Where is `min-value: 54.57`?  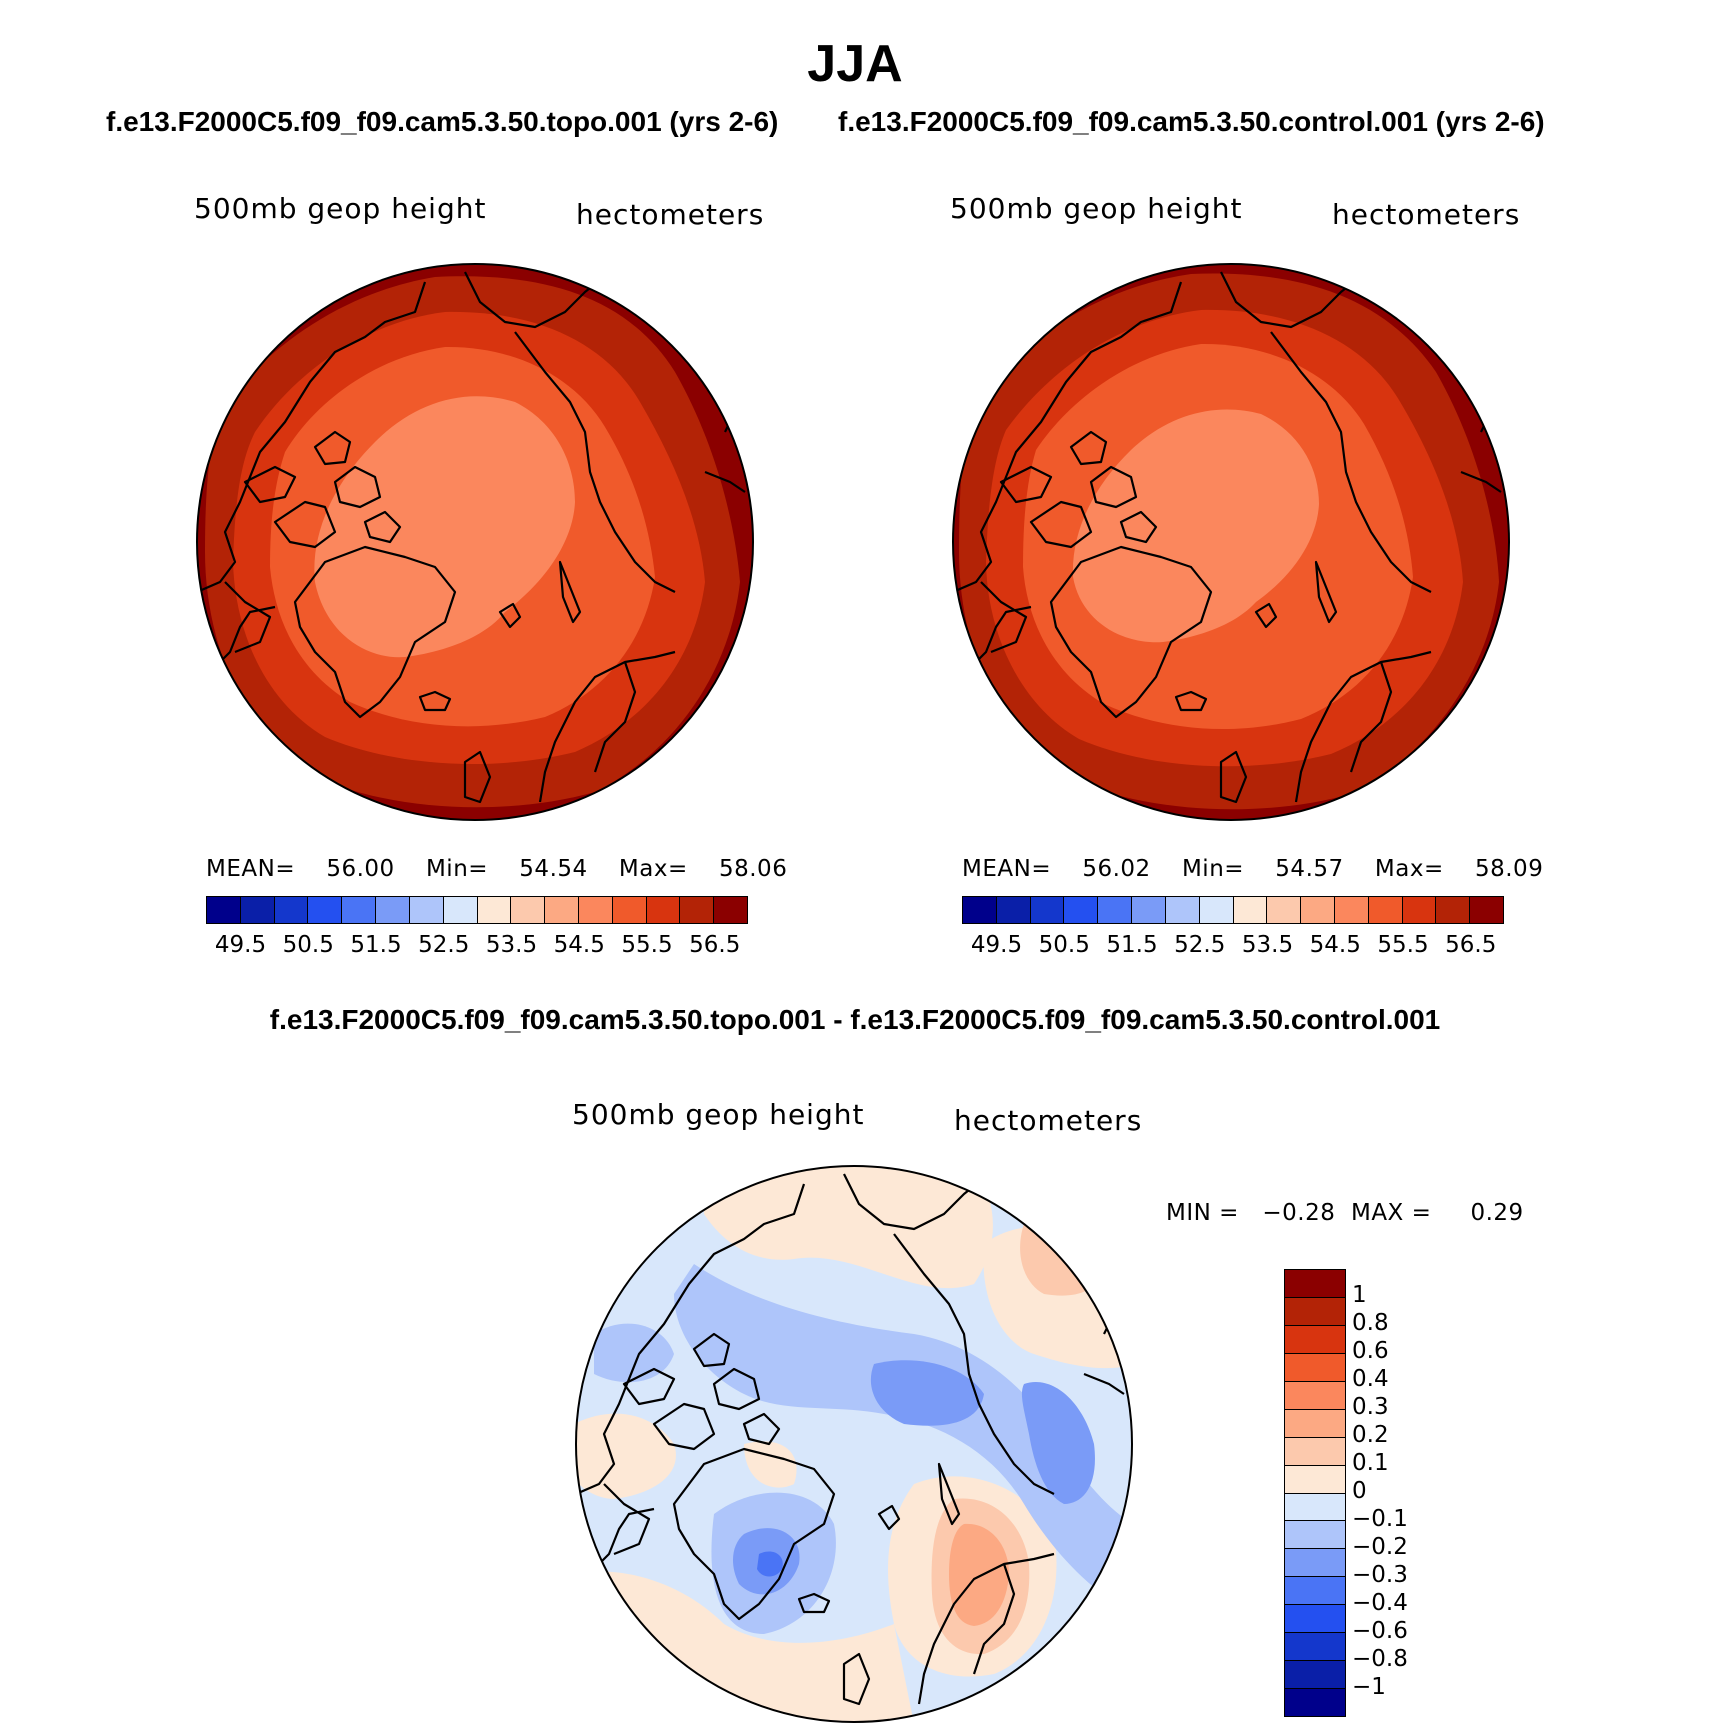 min-value: 54.57 is located at coordinates (1309, 869).